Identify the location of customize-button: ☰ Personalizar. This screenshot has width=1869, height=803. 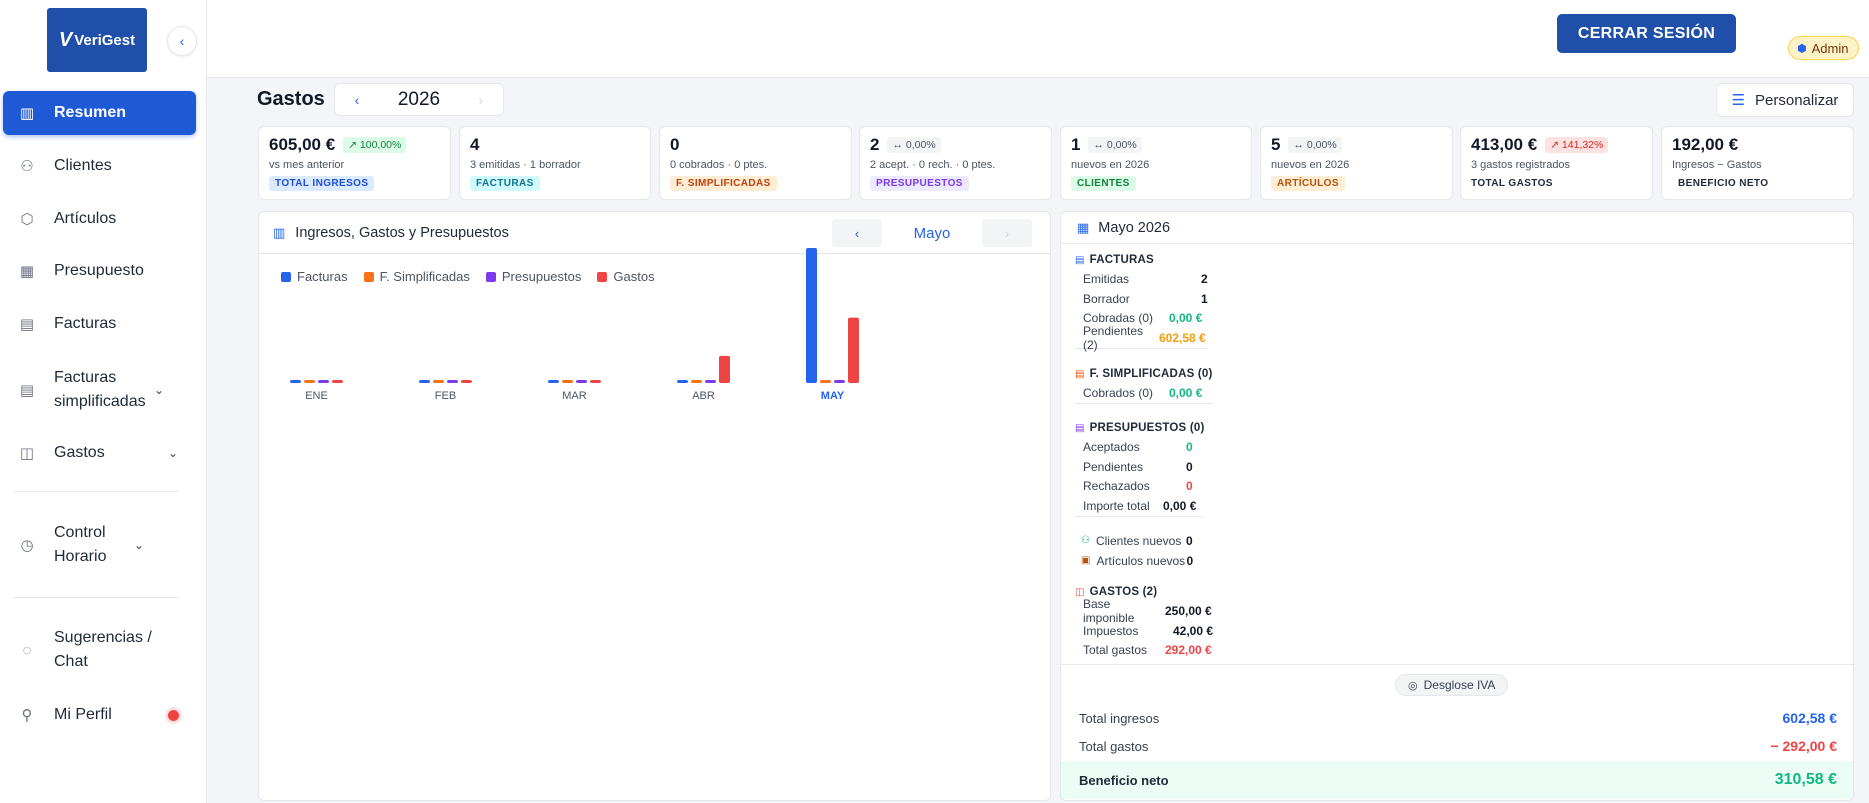
(1785, 100).